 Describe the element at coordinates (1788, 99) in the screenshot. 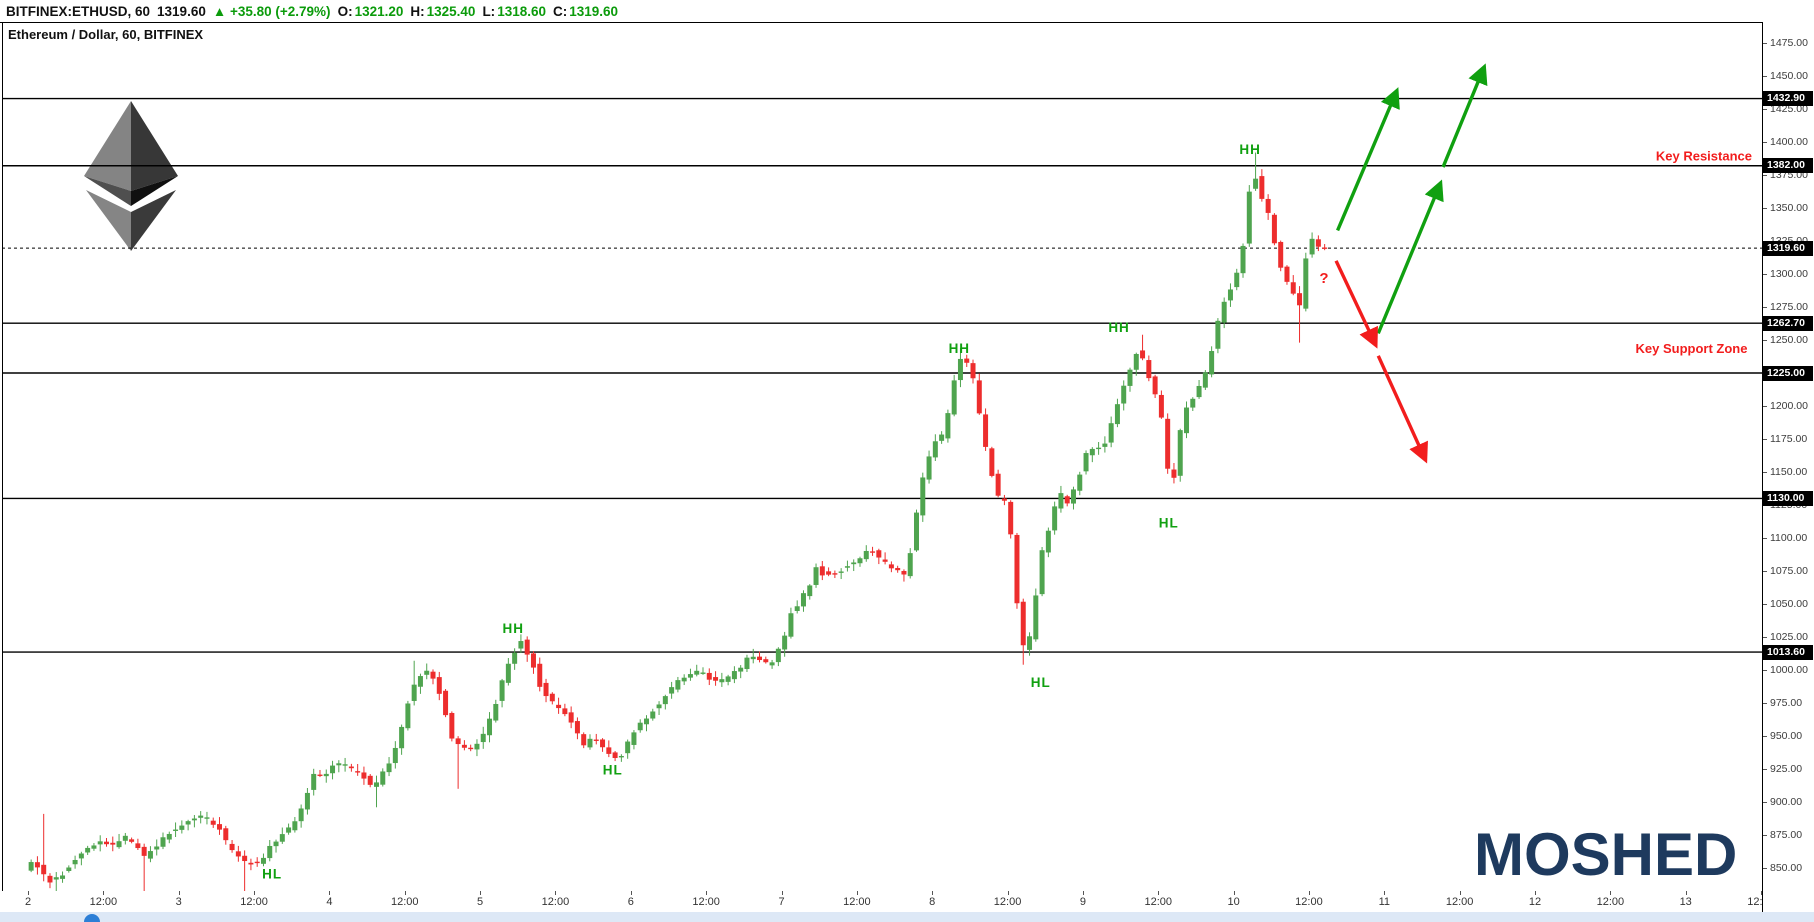

I see `price-level-badge: 1432.90` at that location.